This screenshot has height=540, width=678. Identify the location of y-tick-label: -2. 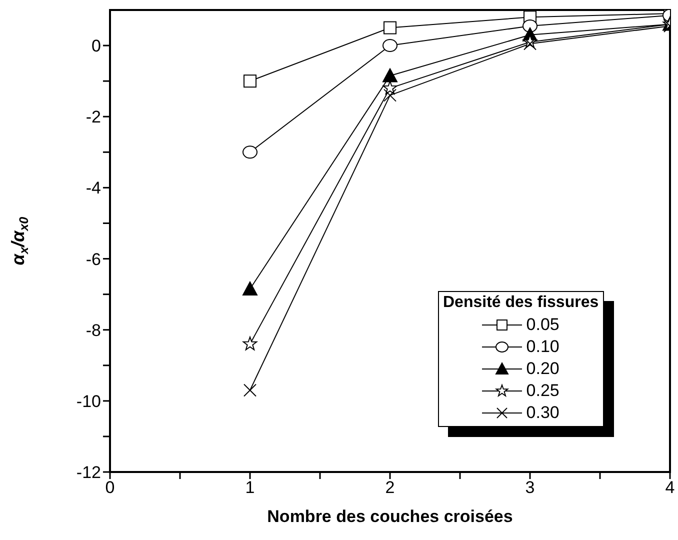
(93, 117).